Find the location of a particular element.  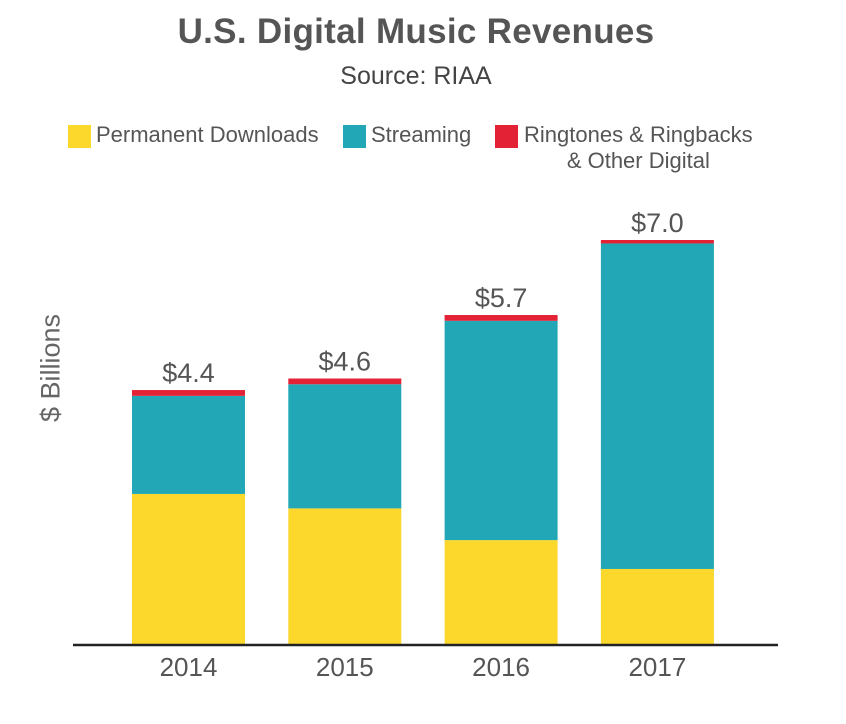

bar-segment-2014-streaming is located at coordinates (188, 444).